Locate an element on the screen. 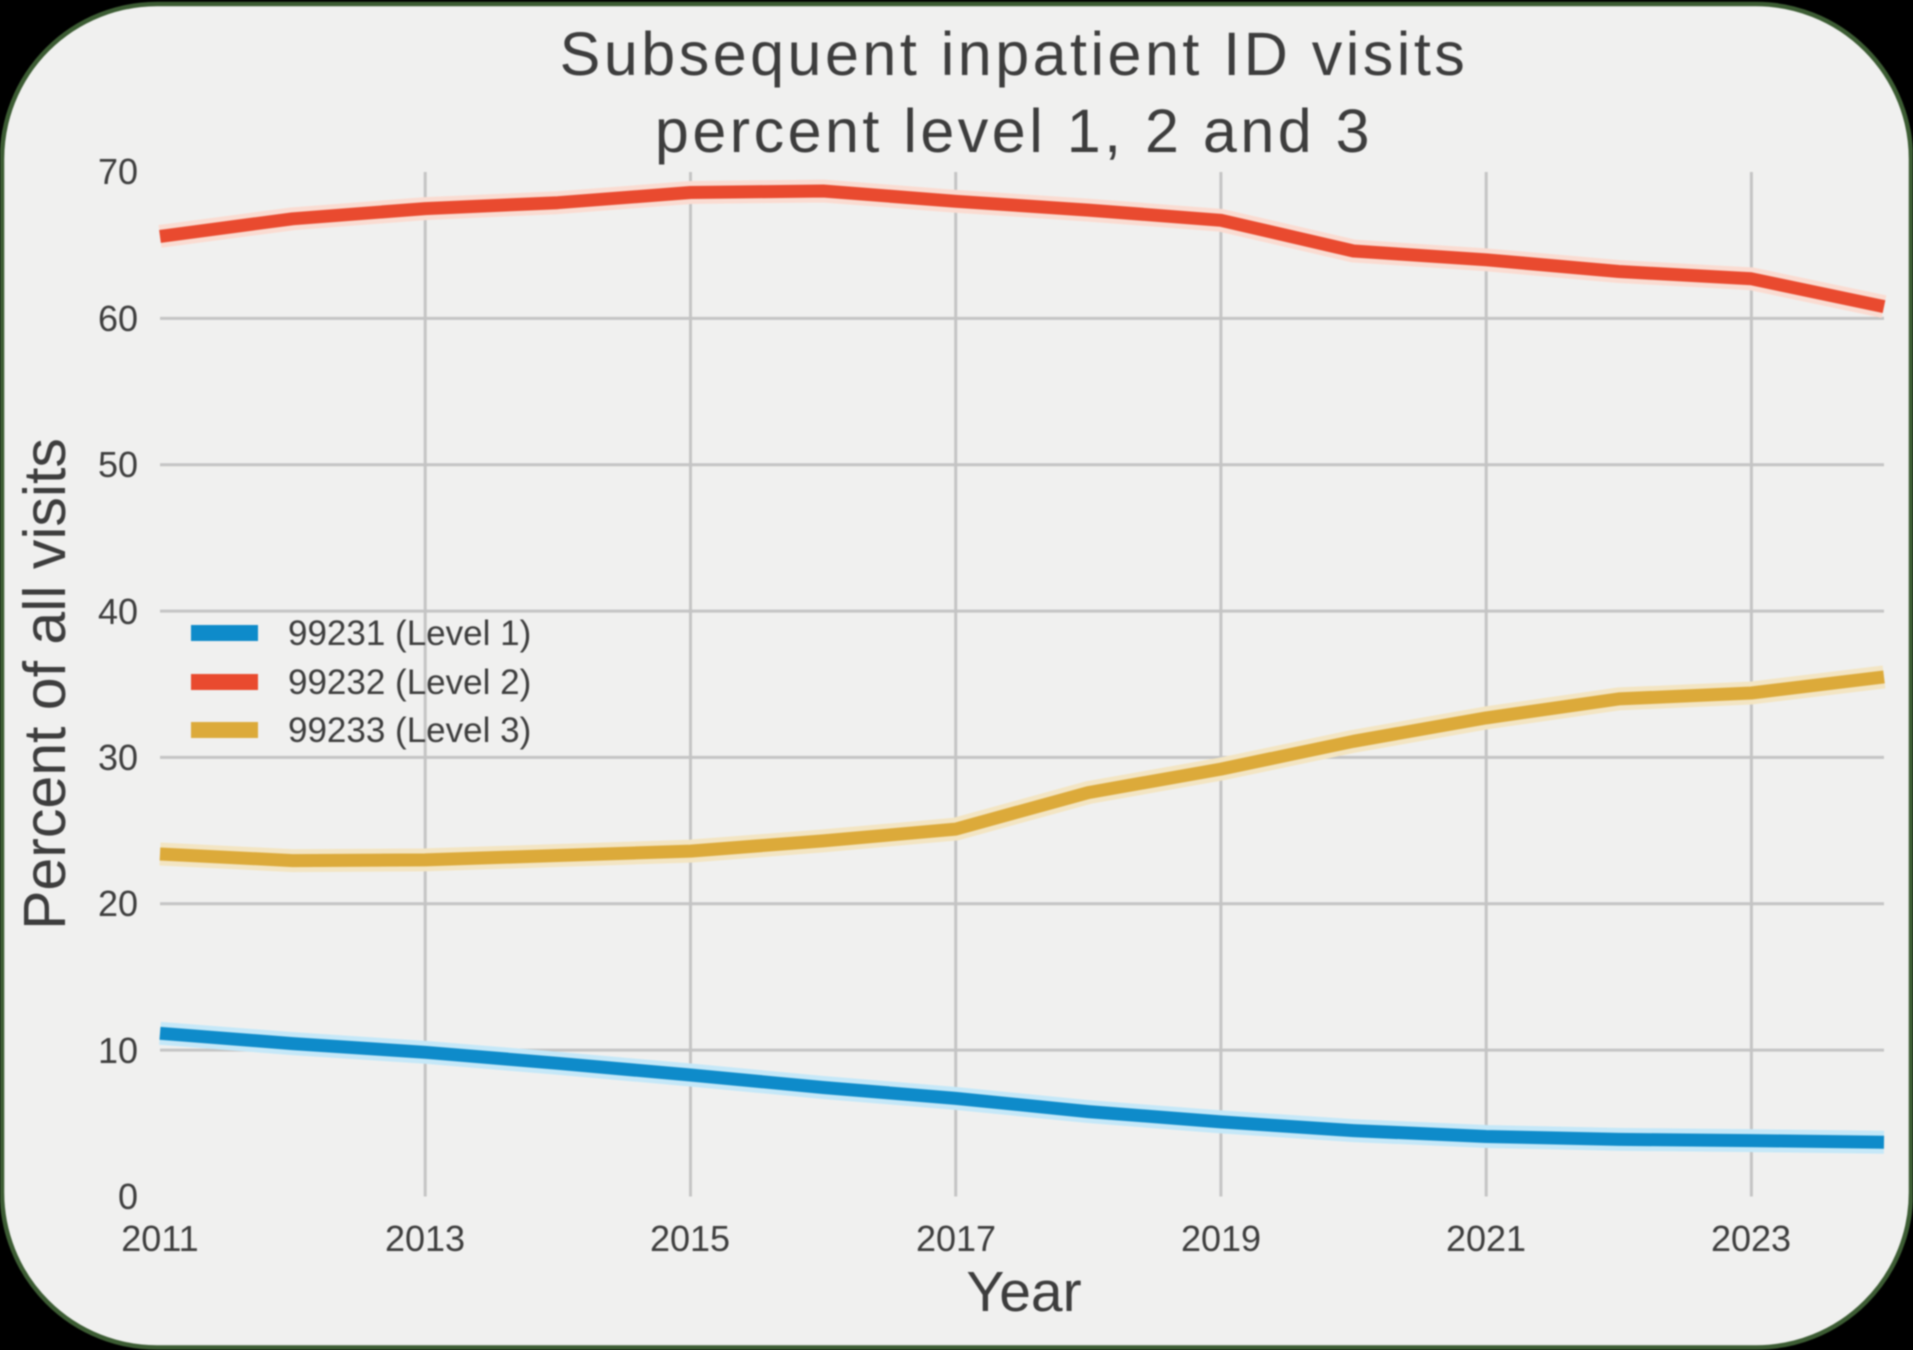 This screenshot has width=1913, height=1350. svg-text: 99231 (Level 1) is located at coordinates (409, 633).